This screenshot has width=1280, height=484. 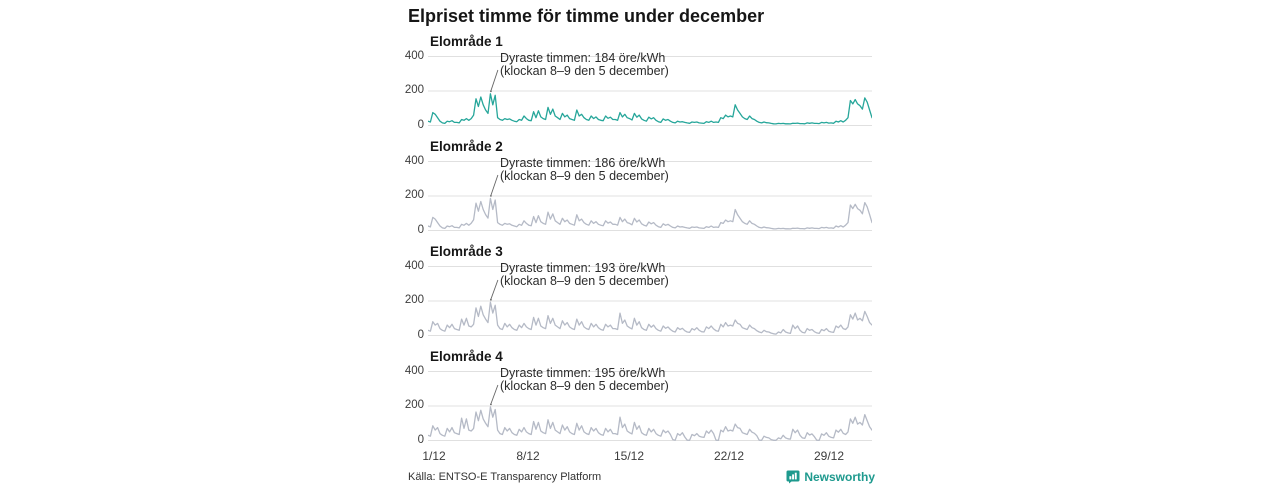 What do you see at coordinates (729, 456) in the screenshot?
I see `x-tick-label: 22/12` at bounding box center [729, 456].